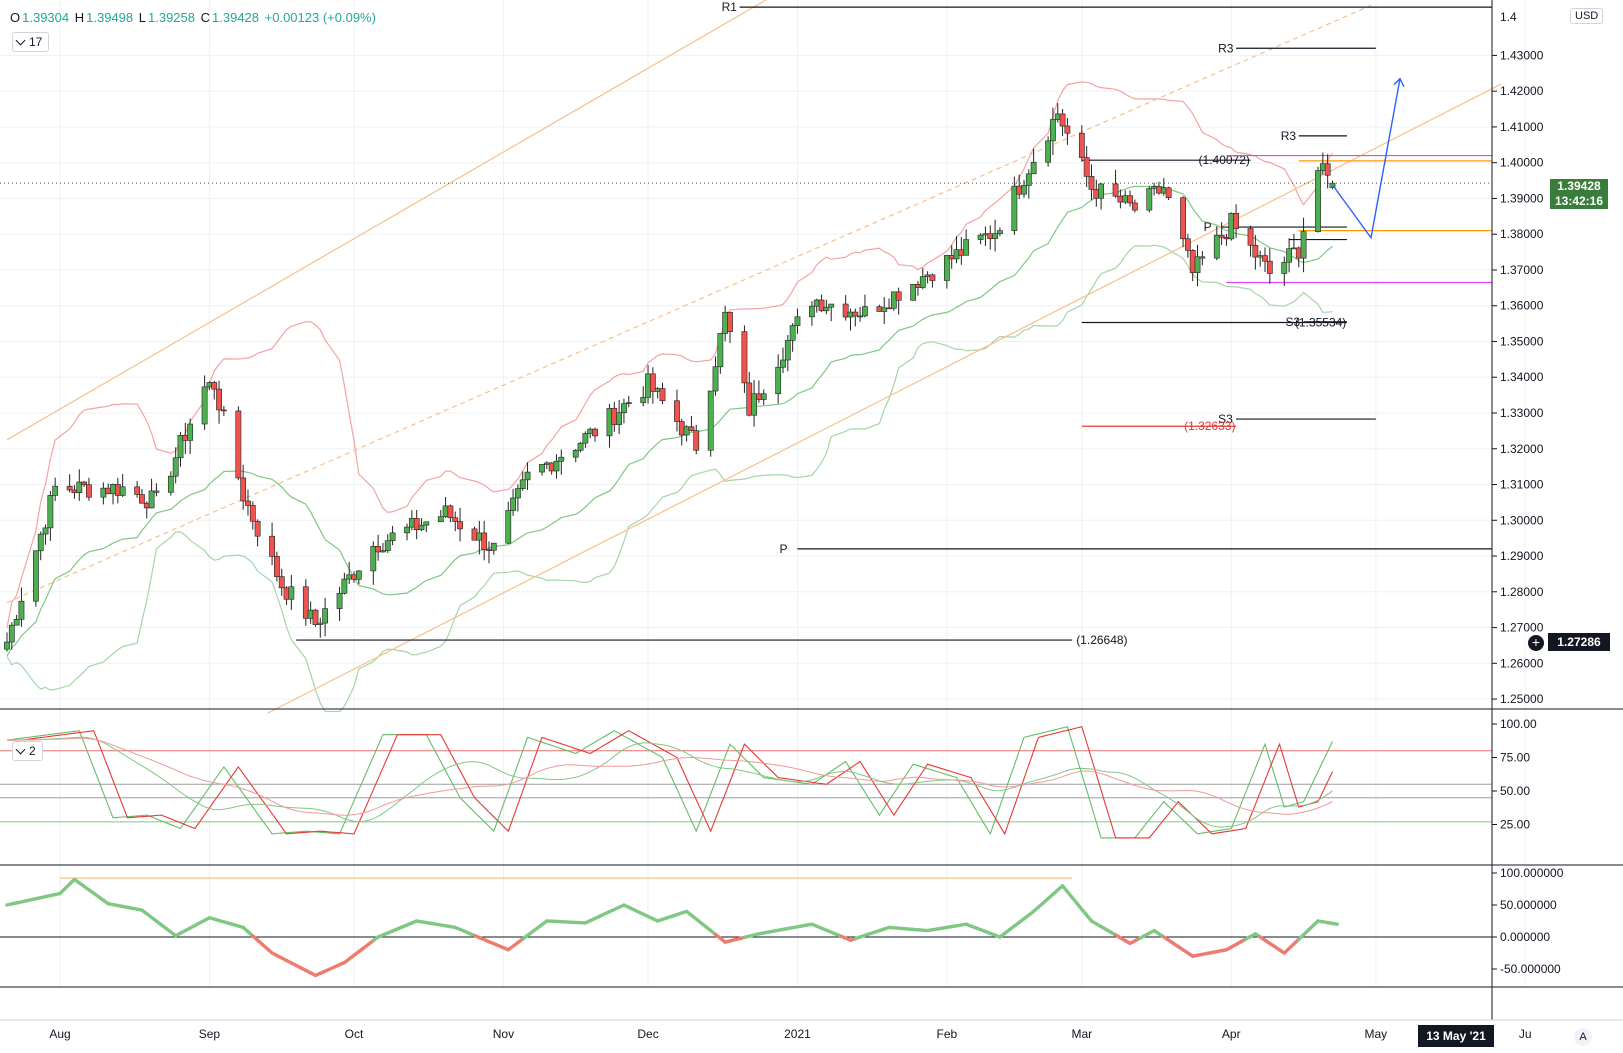 This screenshot has height=1053, width=1623. What do you see at coordinates (1522, 270) in the screenshot?
I see `price-tick-label: 1.37000` at bounding box center [1522, 270].